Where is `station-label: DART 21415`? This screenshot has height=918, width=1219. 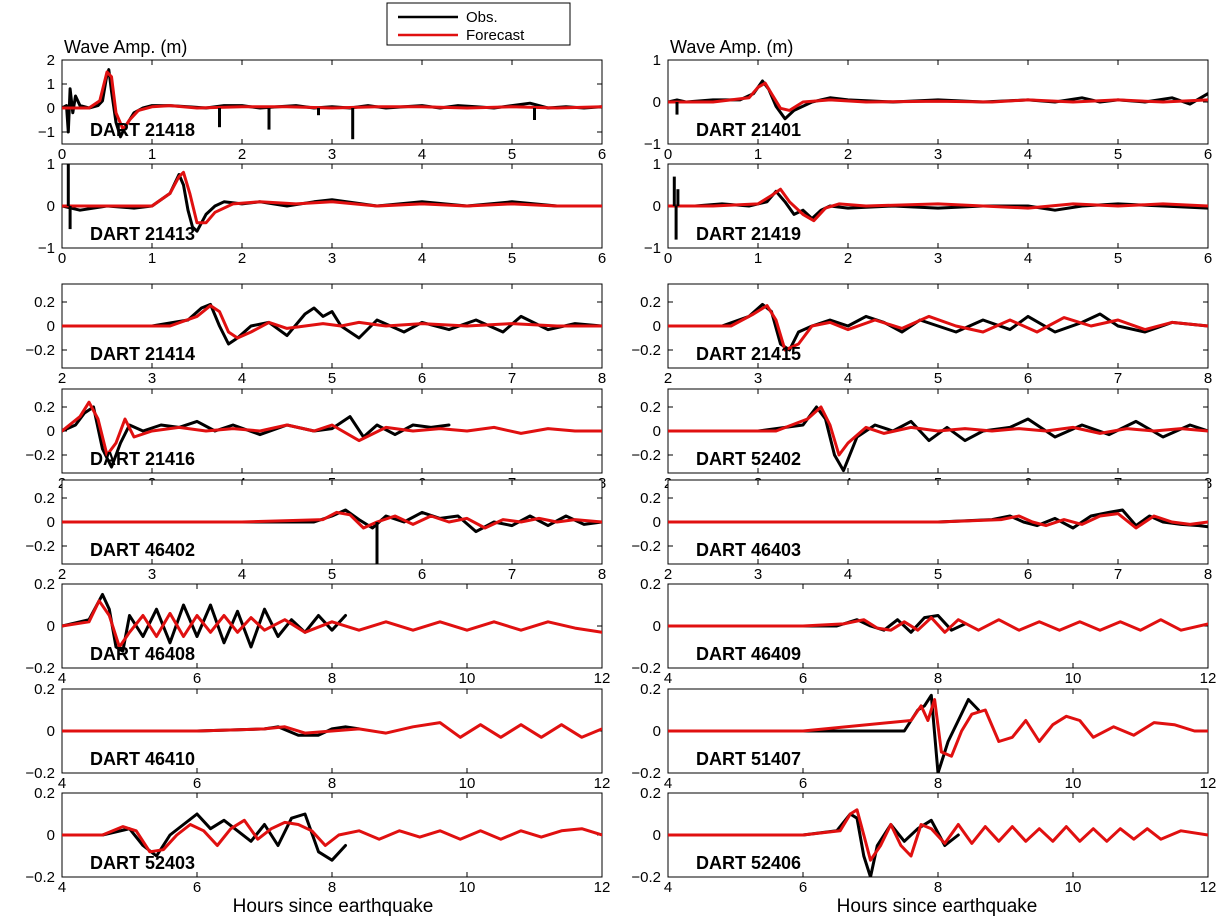
station-label: DART 21415 is located at coordinates (748, 354).